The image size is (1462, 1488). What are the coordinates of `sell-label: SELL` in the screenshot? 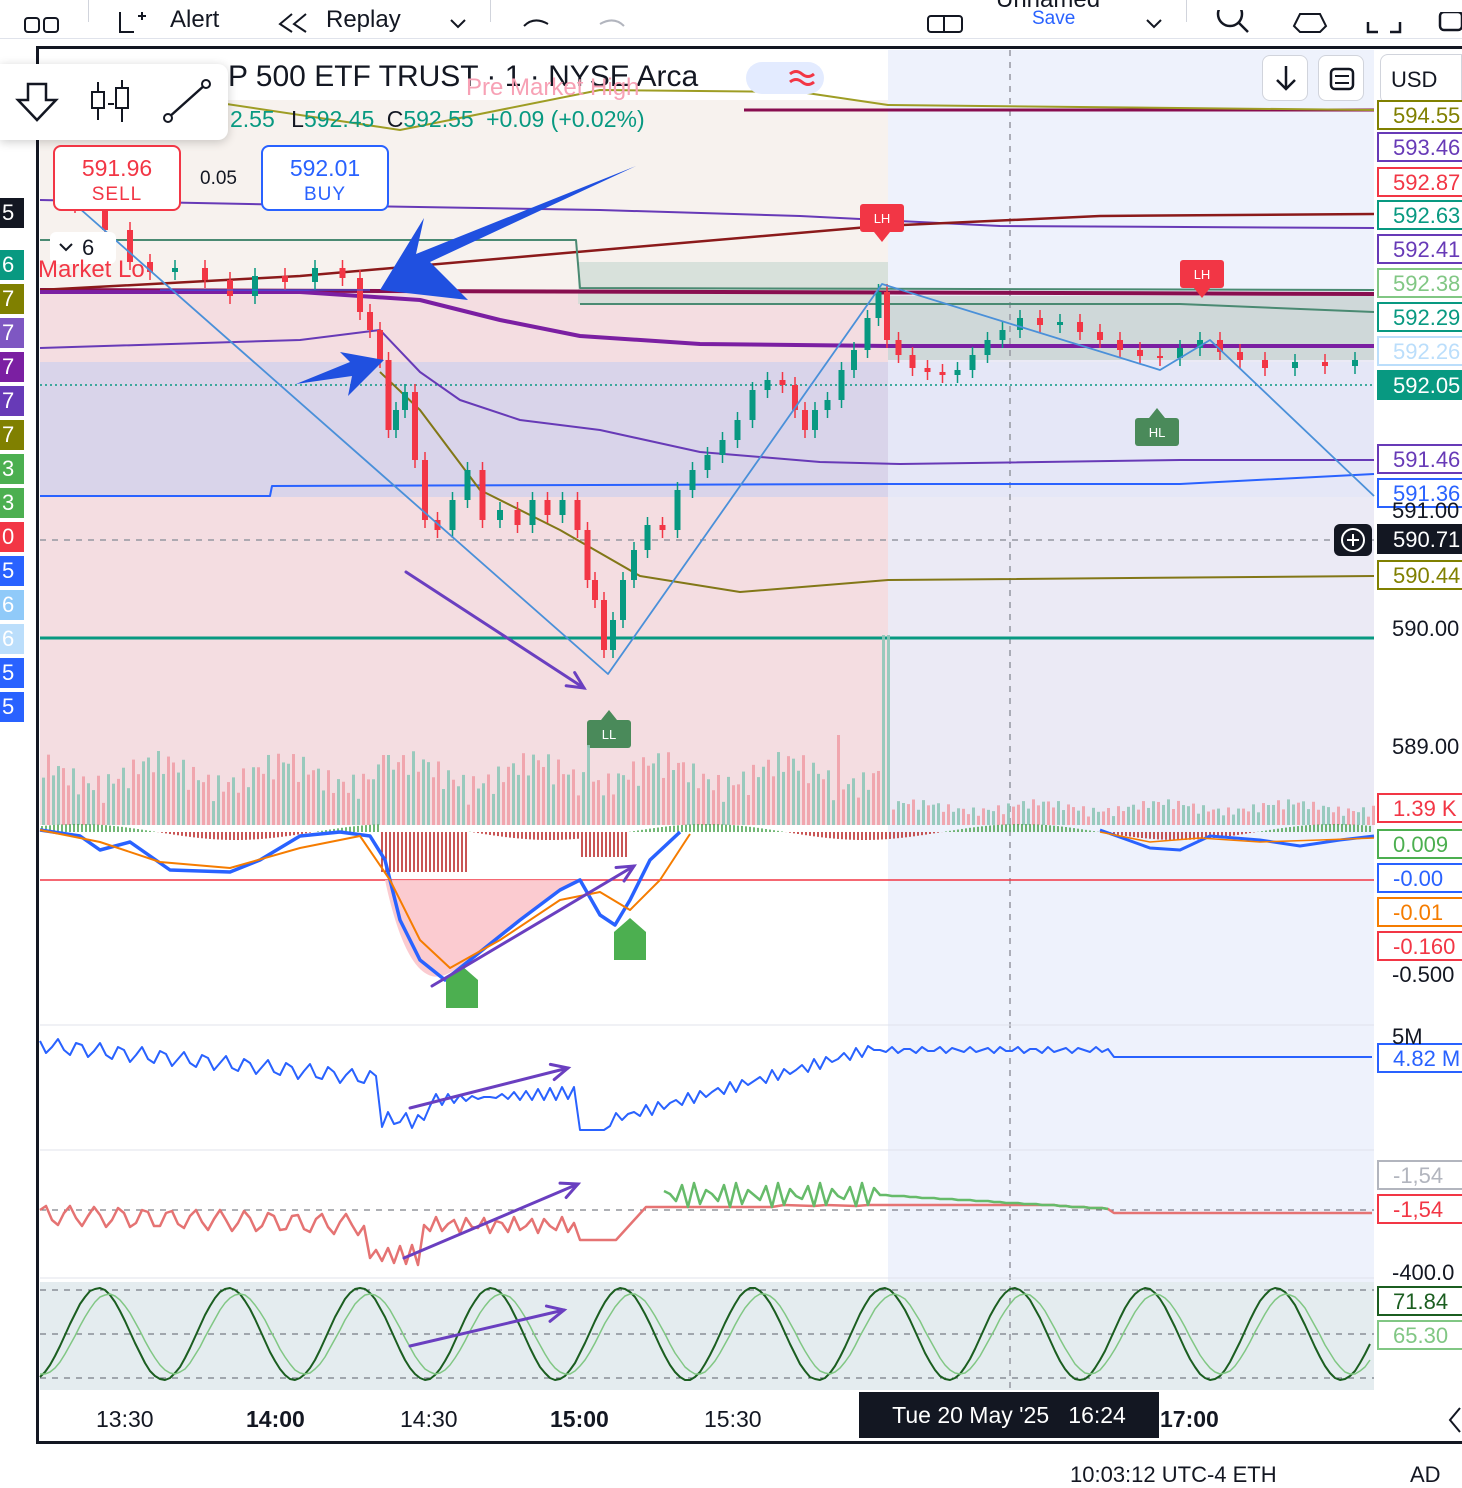 It's located at (117, 194).